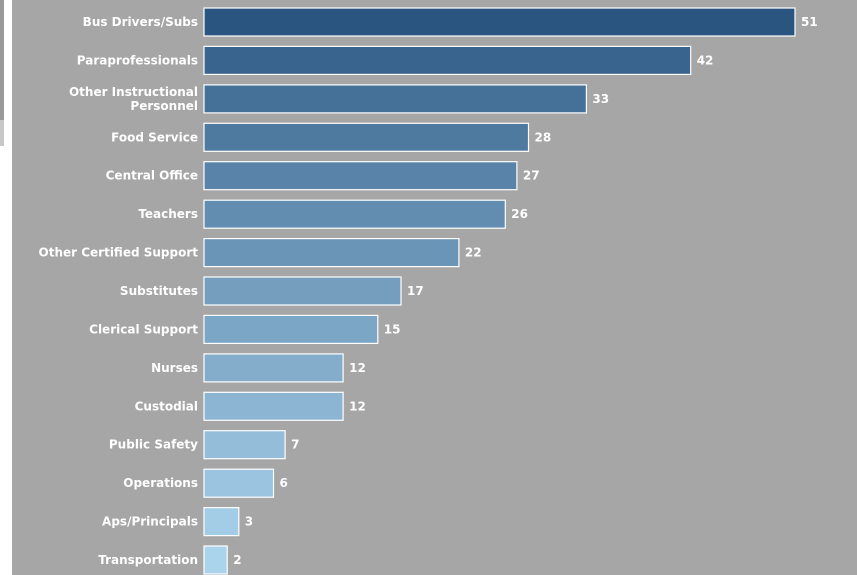  I want to click on category-label: Paraprofessionals, so click(137, 60).